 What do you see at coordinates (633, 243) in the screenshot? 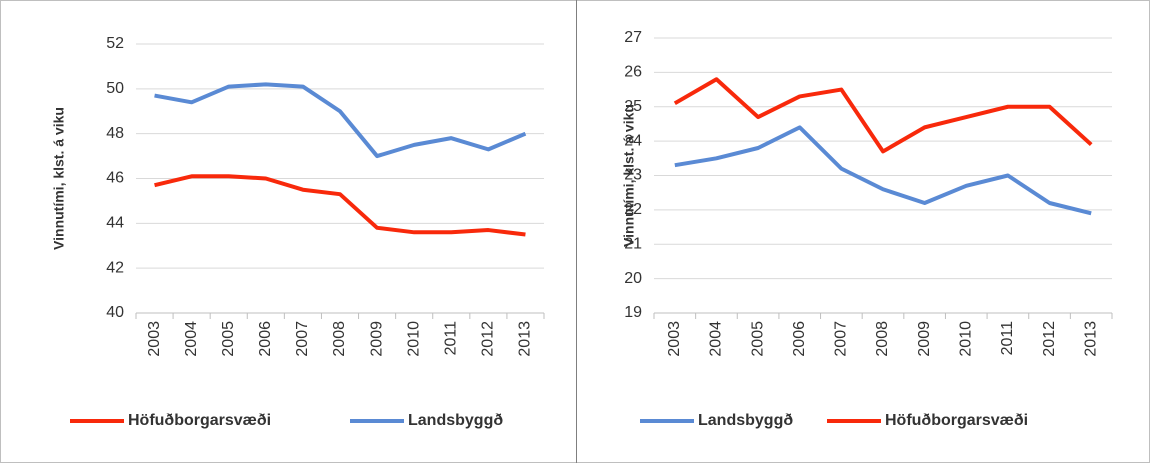
I see `y-tick-label: 21` at bounding box center [633, 243].